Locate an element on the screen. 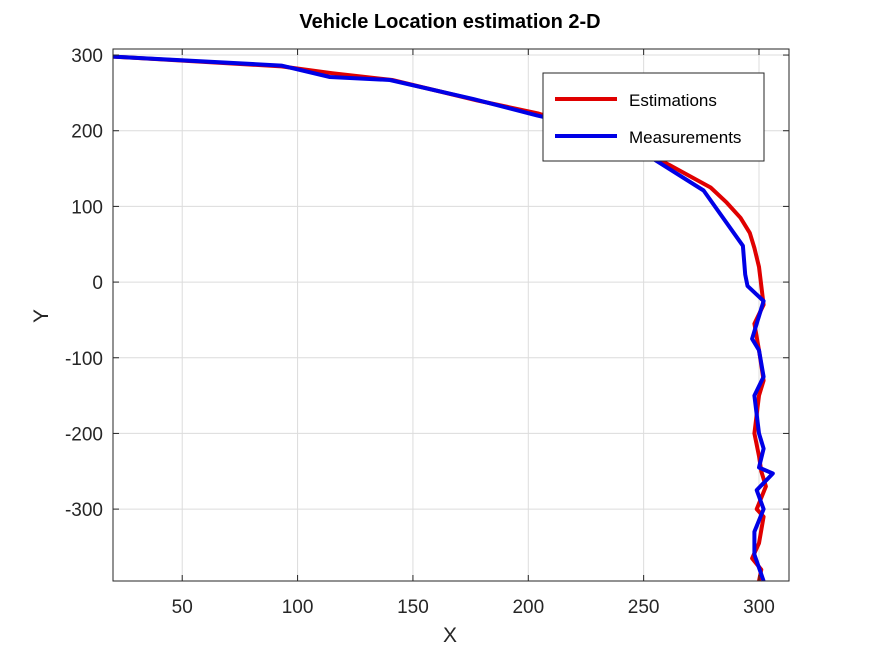 This screenshot has height=654, width=872. x-tick-label: 50 is located at coordinates (182, 607).